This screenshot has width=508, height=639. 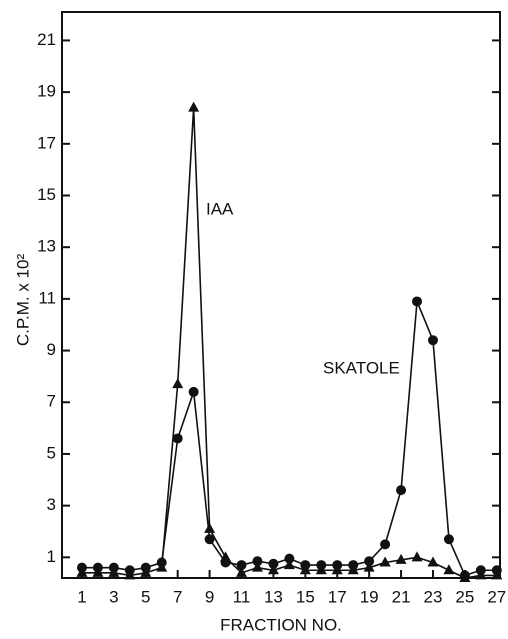 What do you see at coordinates (113, 596) in the screenshot?
I see `x-tick-label: 3` at bounding box center [113, 596].